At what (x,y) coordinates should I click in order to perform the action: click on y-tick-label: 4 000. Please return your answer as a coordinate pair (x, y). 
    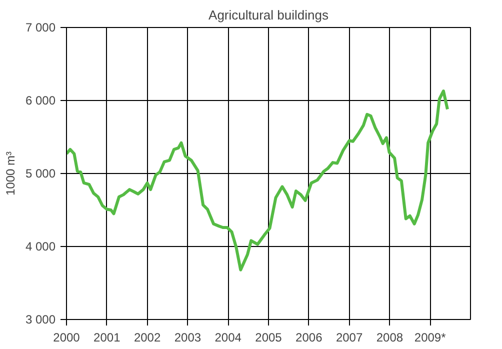
    Looking at the image, I should click on (40, 247).